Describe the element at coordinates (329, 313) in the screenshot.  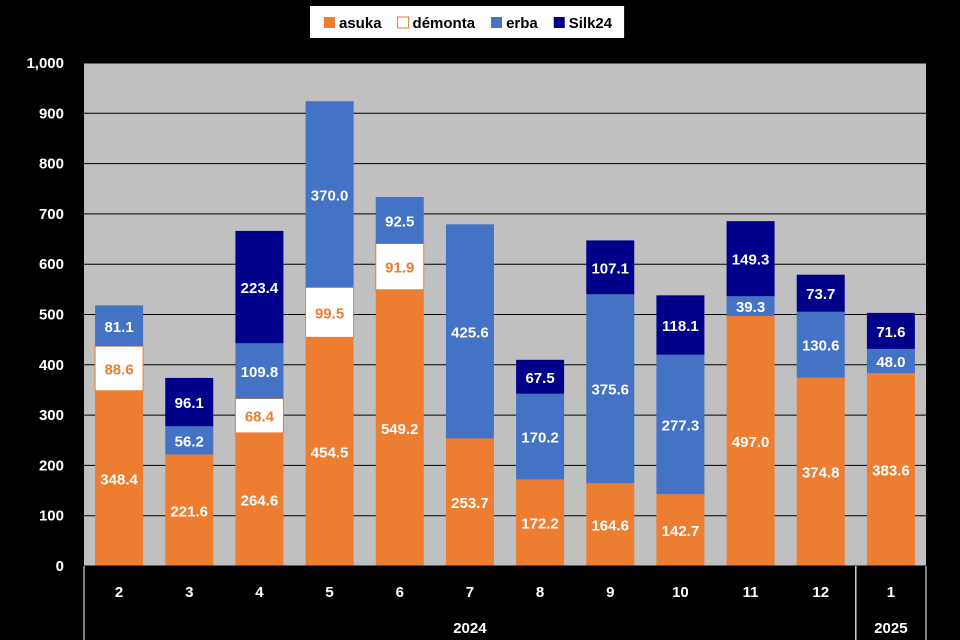
I see `data-label: 99.5` at that location.